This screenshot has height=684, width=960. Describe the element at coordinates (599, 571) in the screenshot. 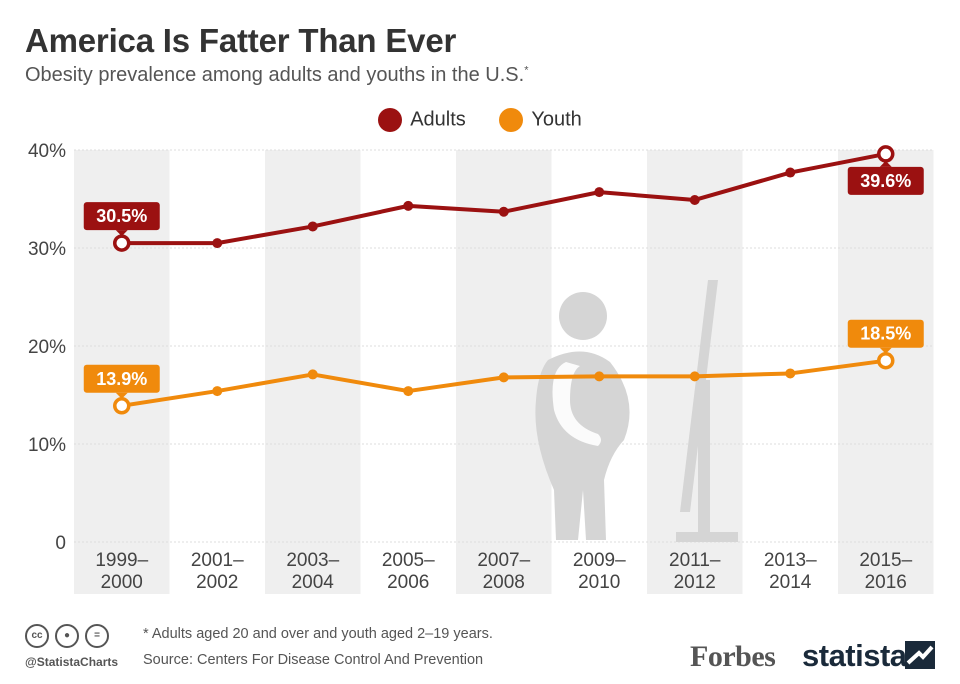

I see `x-tick-label: 2009– 2010` at that location.